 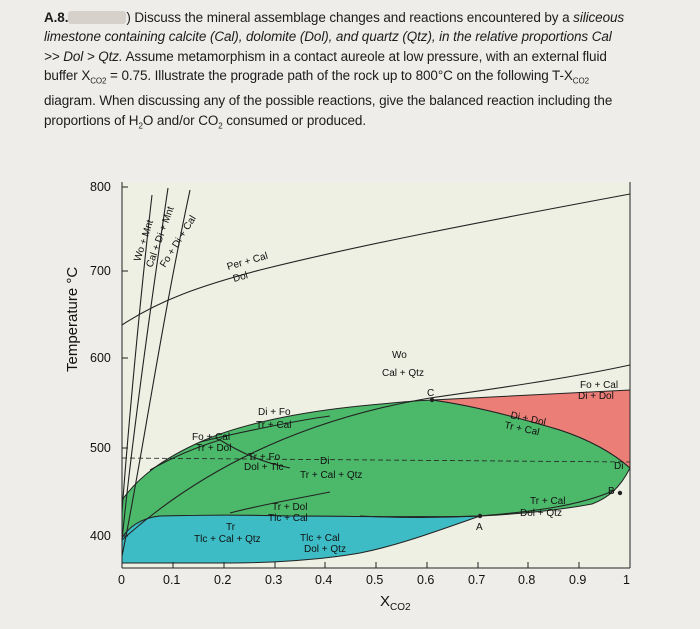 I want to click on label-tlc-cal2: Tlc + Cal, so click(x=320, y=538).